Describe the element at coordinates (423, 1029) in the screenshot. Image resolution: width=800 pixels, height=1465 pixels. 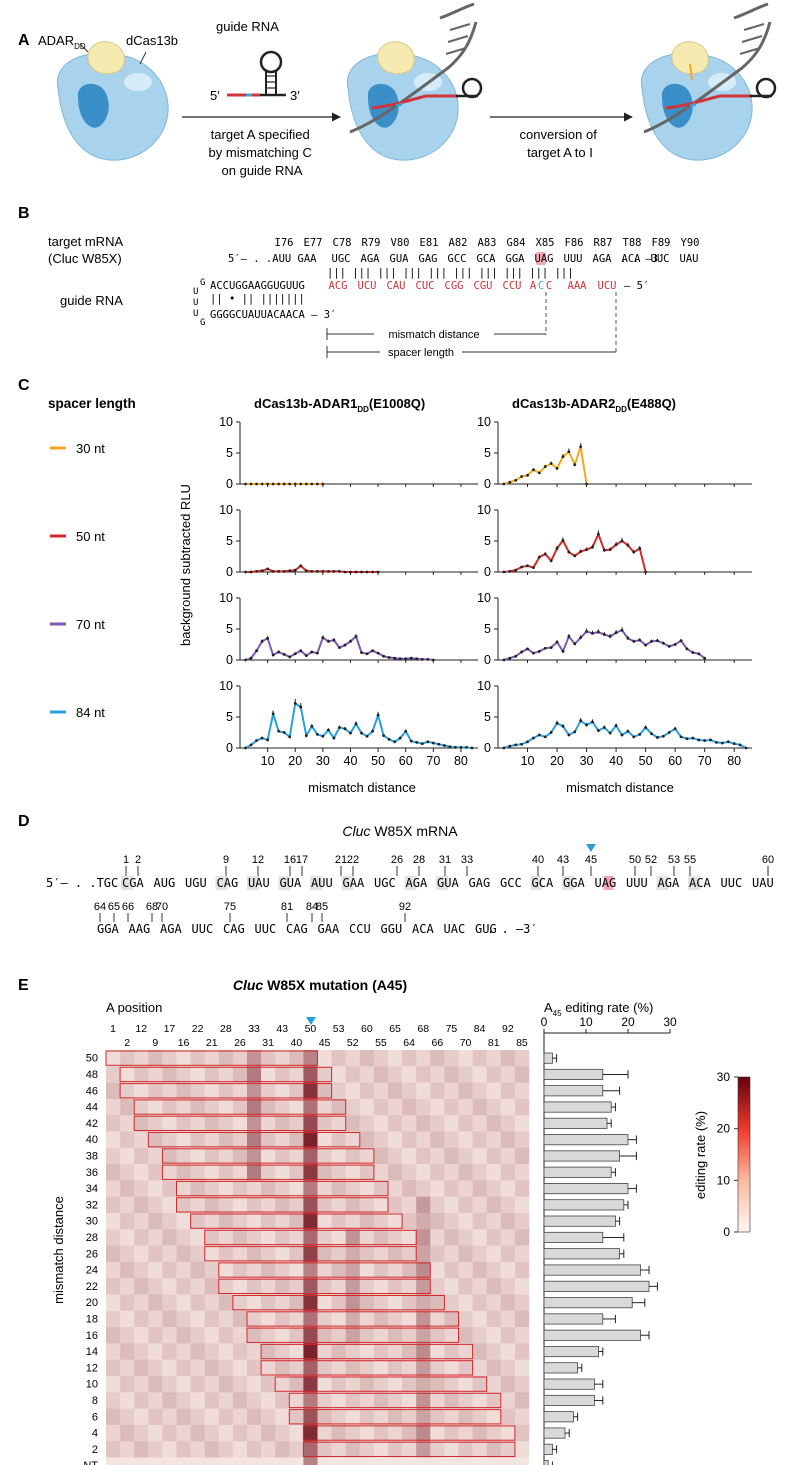
I see `a-position-label: 68` at that location.